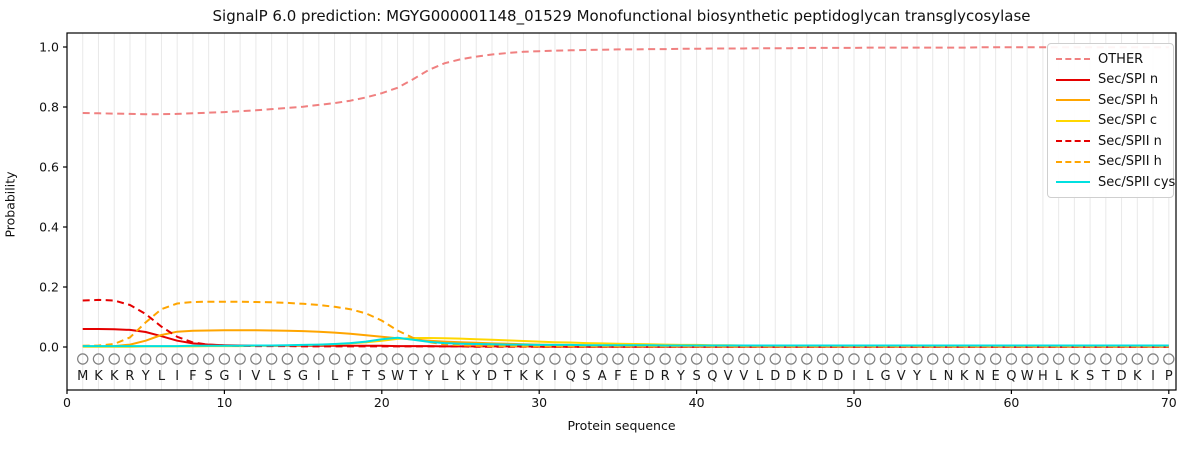 The image size is (1200, 450). Describe the element at coordinates (697, 402) in the screenshot. I see `x-tick-label: 40` at that location.